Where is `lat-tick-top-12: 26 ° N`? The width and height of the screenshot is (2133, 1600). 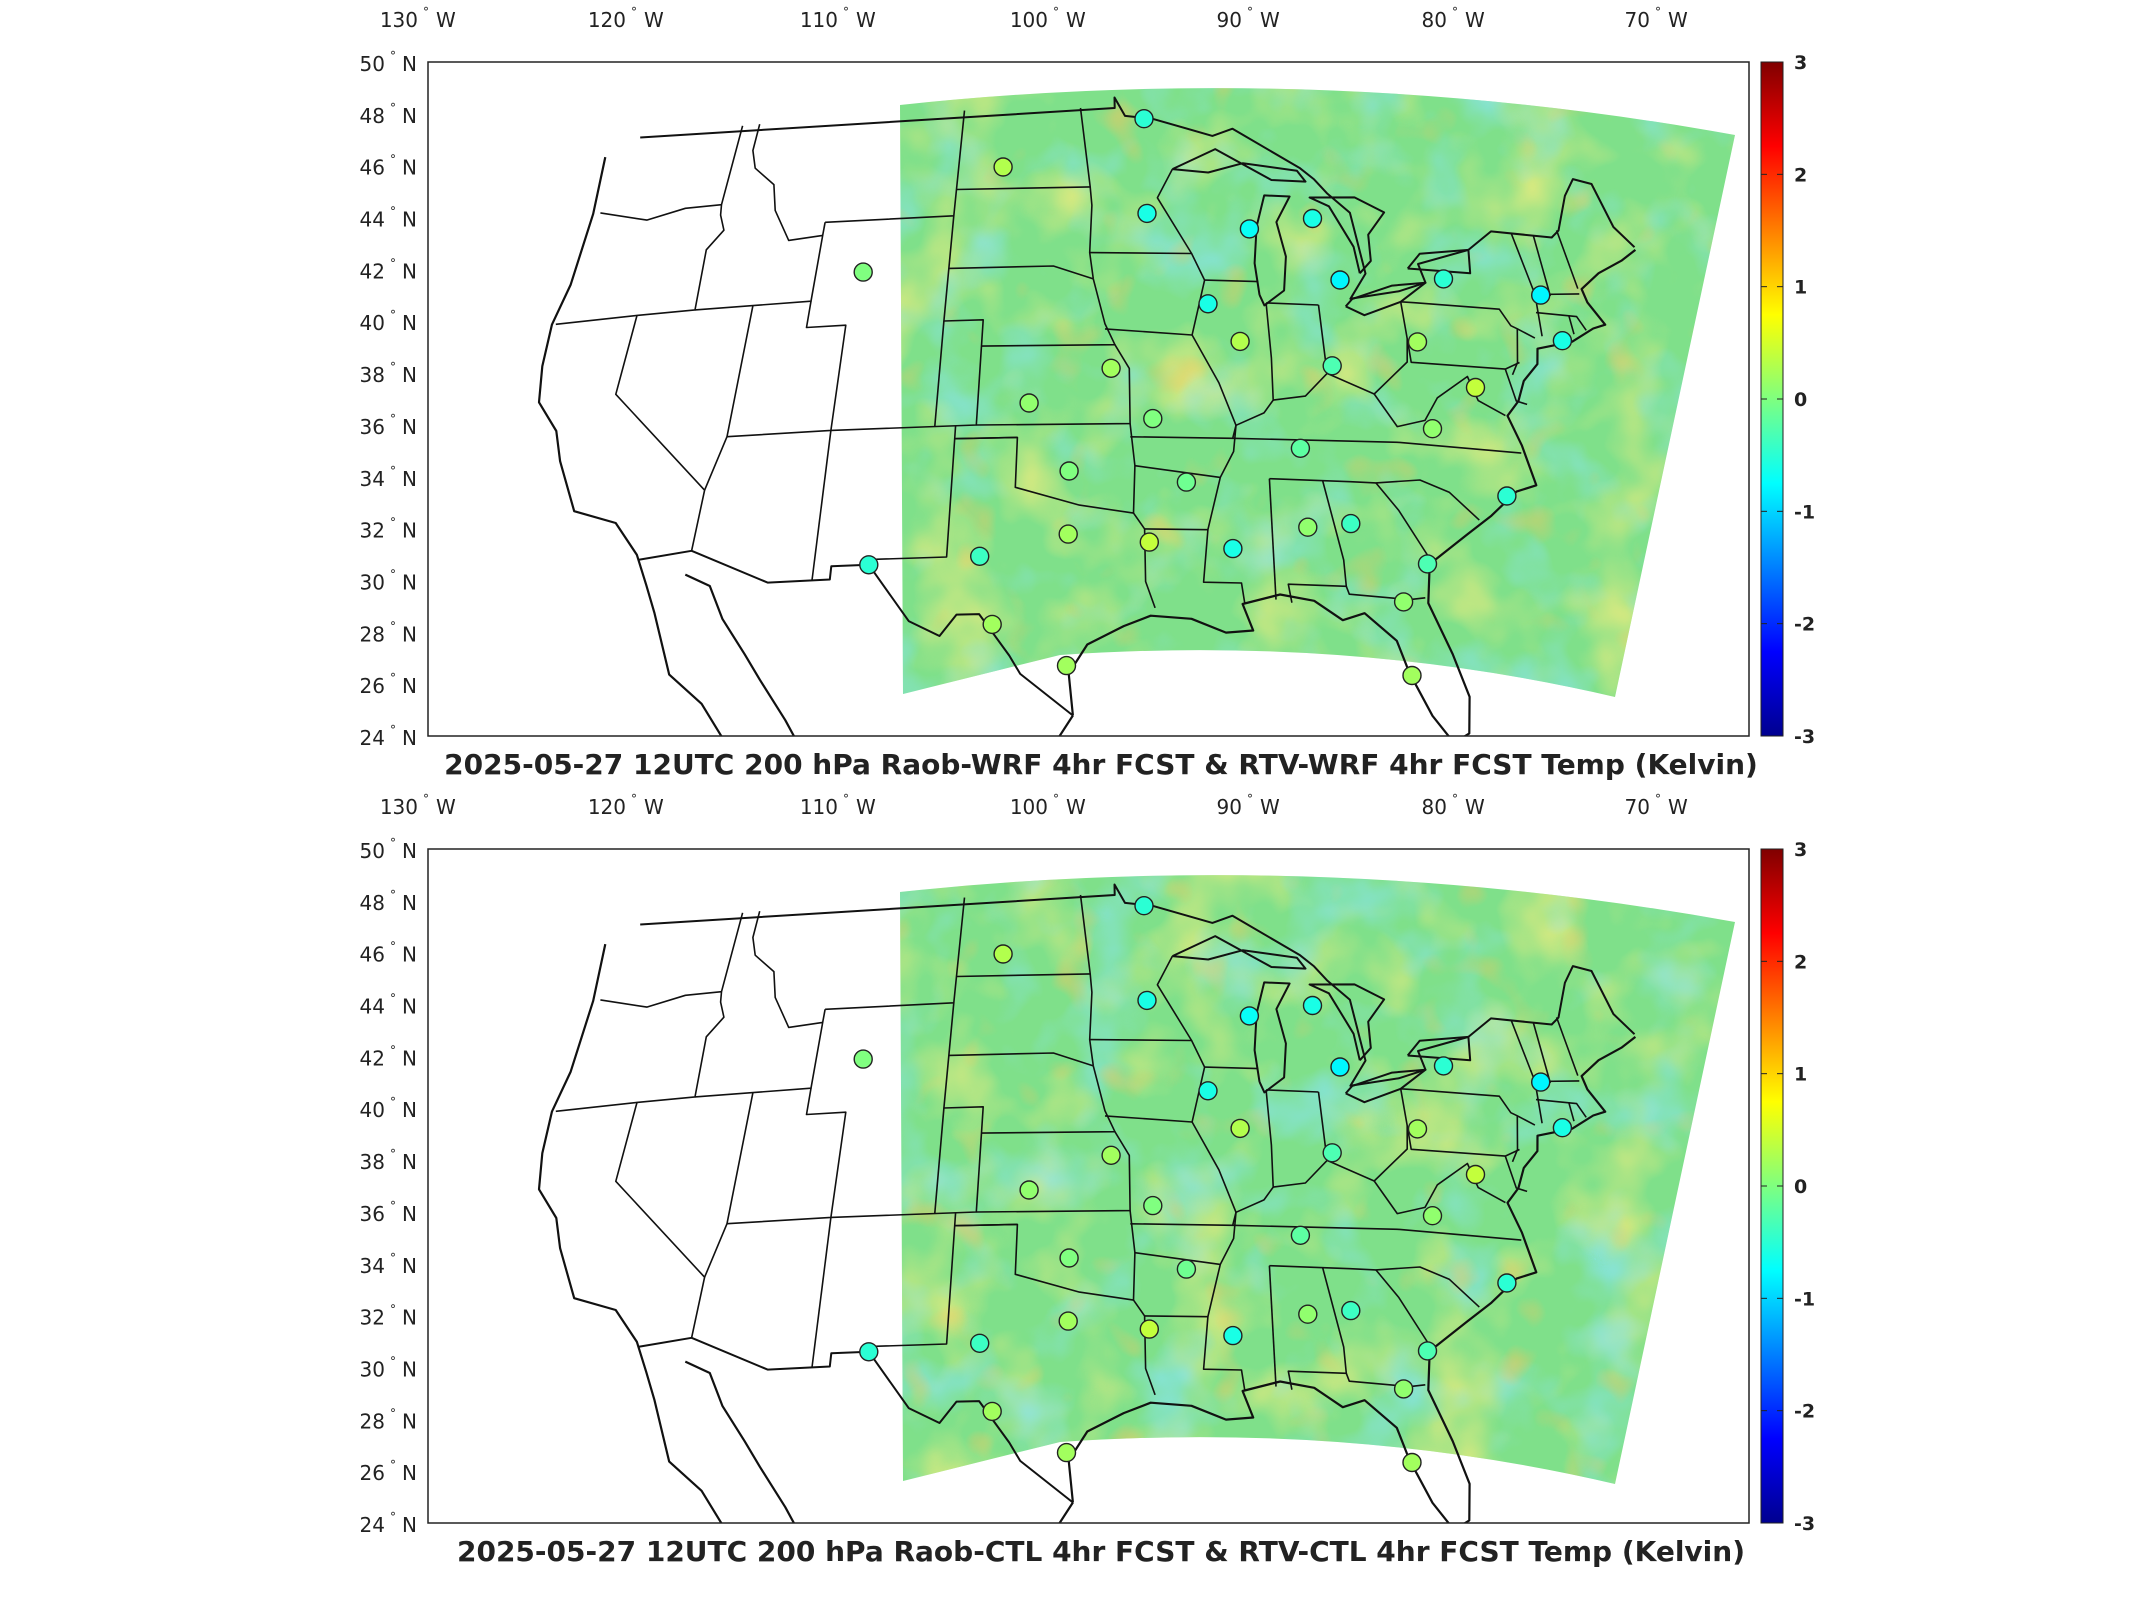 lat-tick-top-12: 26 ° N is located at coordinates (388, 684).